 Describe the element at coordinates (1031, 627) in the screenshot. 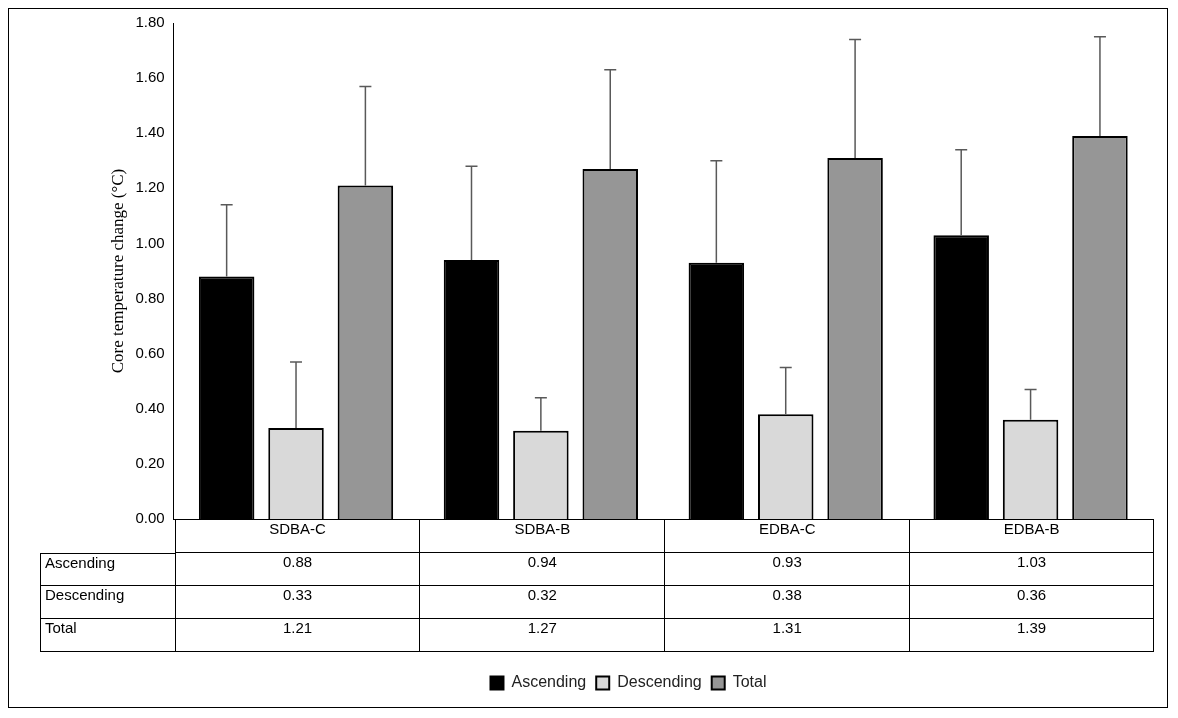

I see `data-label: 1.39` at that location.